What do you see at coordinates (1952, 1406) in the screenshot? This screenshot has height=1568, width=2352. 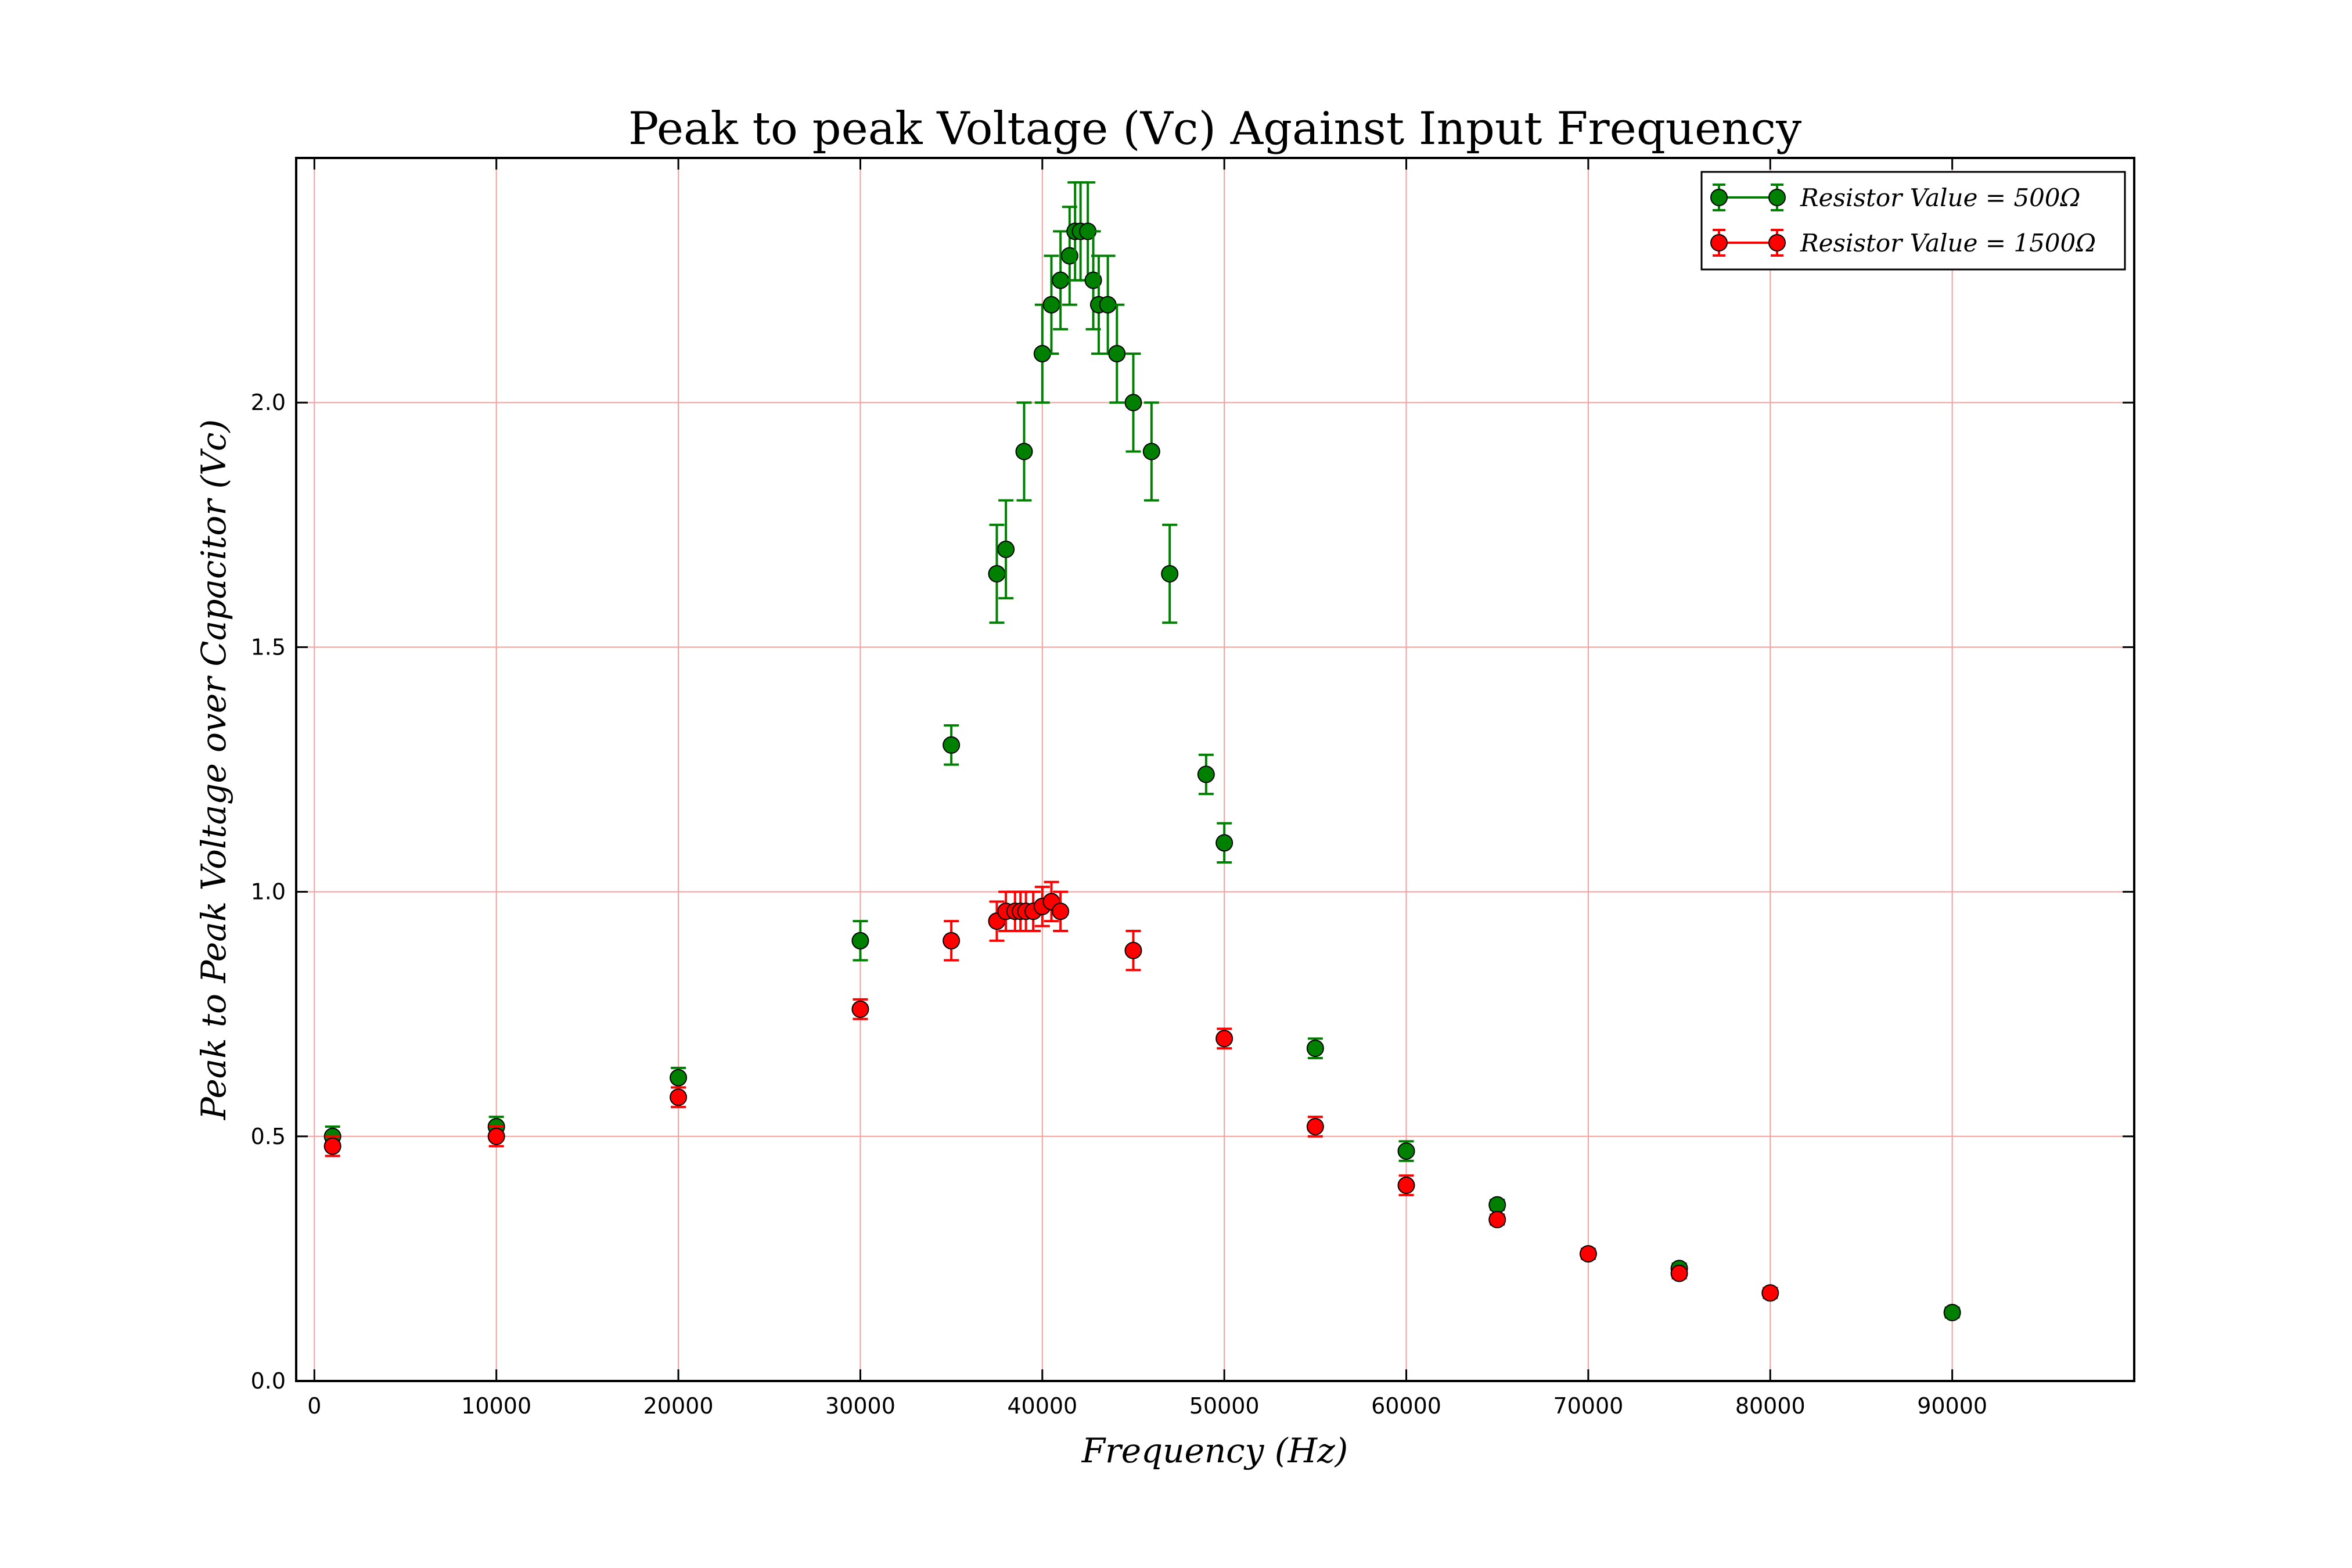 I see `x-tick-label: 90000` at bounding box center [1952, 1406].